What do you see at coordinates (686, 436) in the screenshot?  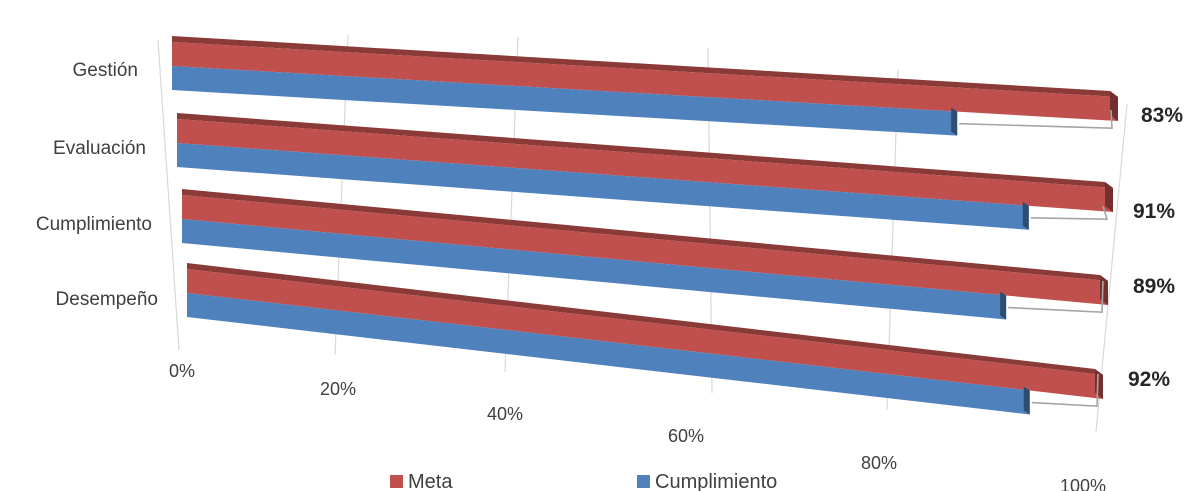 I see `x-tick-label: 60%` at bounding box center [686, 436].